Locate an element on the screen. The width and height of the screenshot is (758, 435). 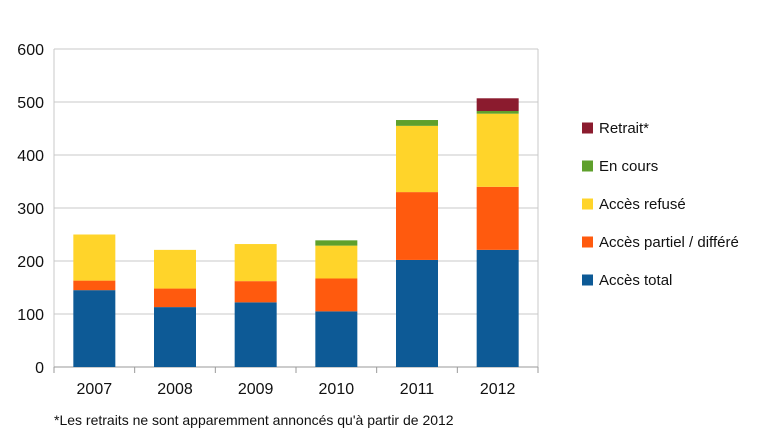
x-axis: 2007 2008 2009 2010 2011 2012 is located at coordinates (296, 382).